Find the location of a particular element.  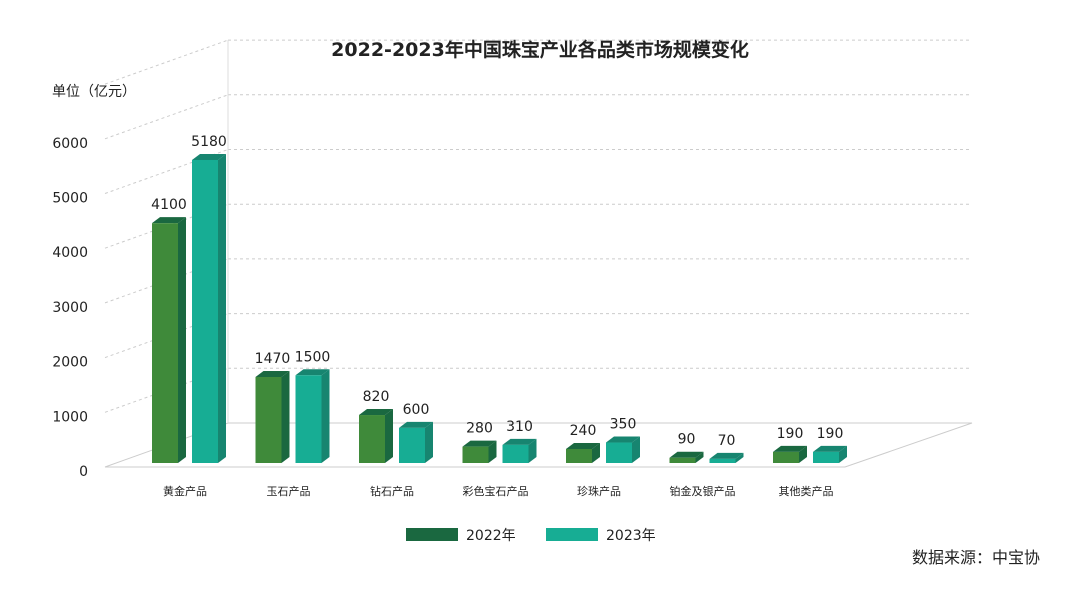

data-label: 310 is located at coordinates (519, 427).